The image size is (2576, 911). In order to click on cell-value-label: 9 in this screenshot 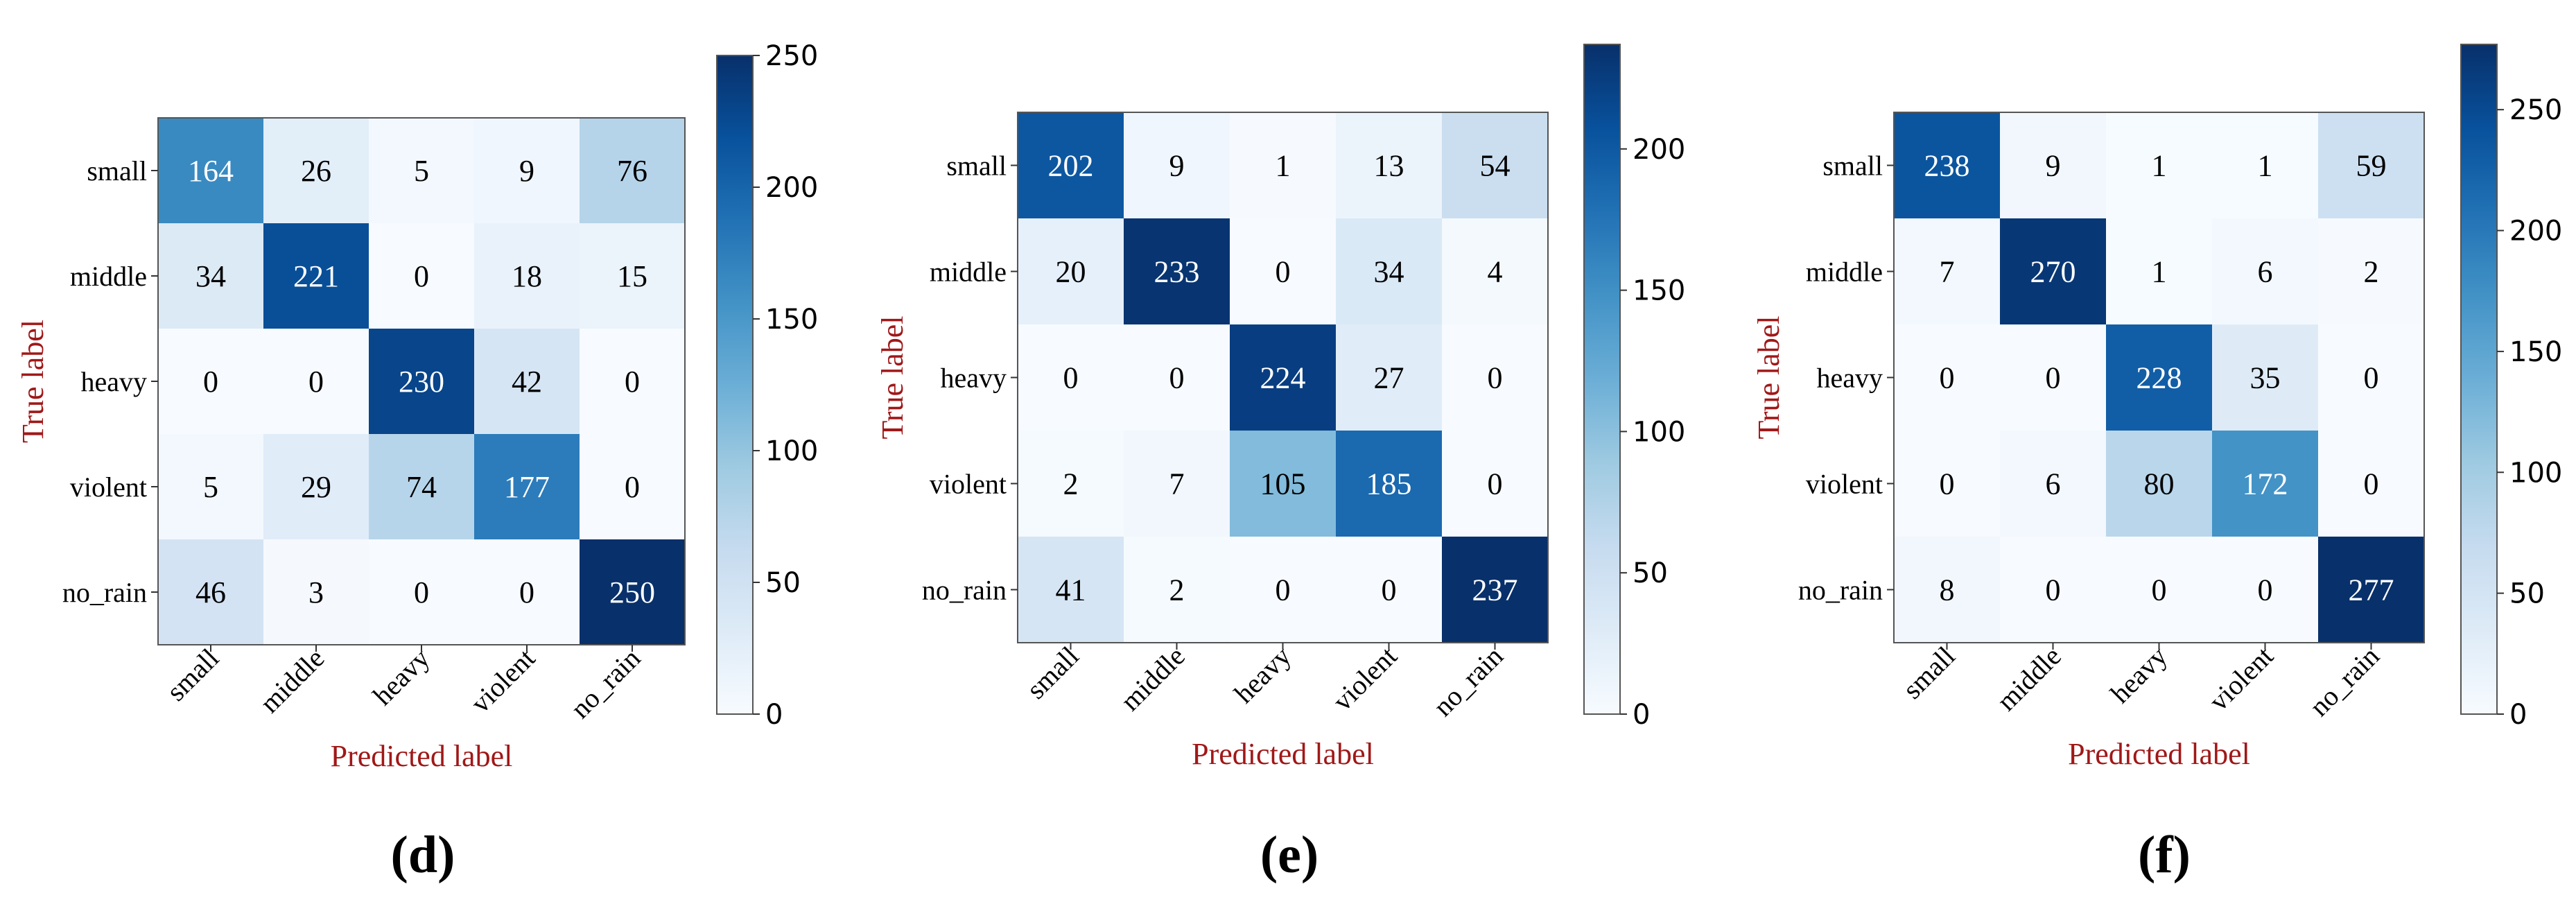, I will do `click(526, 171)`.